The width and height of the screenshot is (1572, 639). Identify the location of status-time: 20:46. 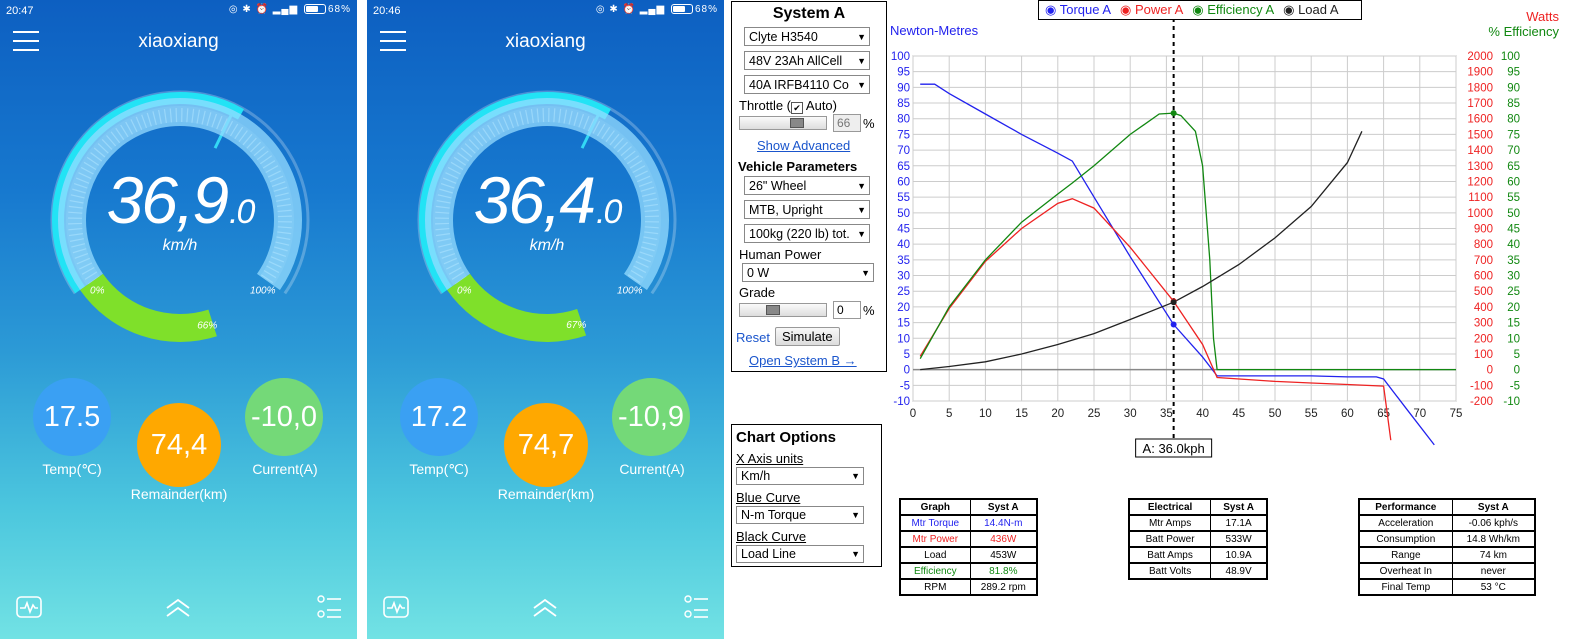
(387, 11).